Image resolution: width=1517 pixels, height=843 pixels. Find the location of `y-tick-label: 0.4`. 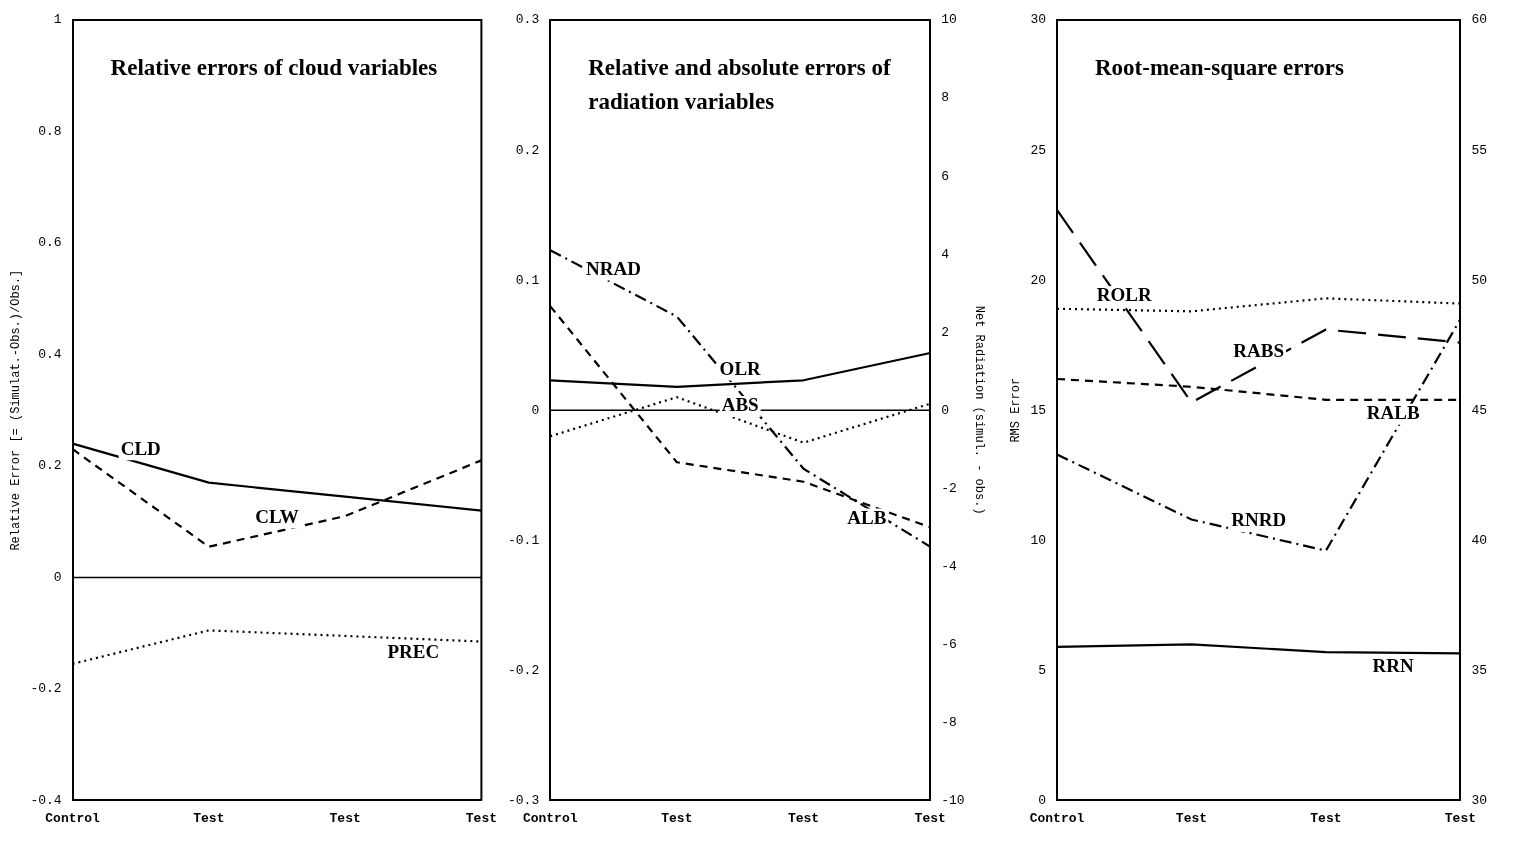

y-tick-label: 0.4 is located at coordinates (50, 354).